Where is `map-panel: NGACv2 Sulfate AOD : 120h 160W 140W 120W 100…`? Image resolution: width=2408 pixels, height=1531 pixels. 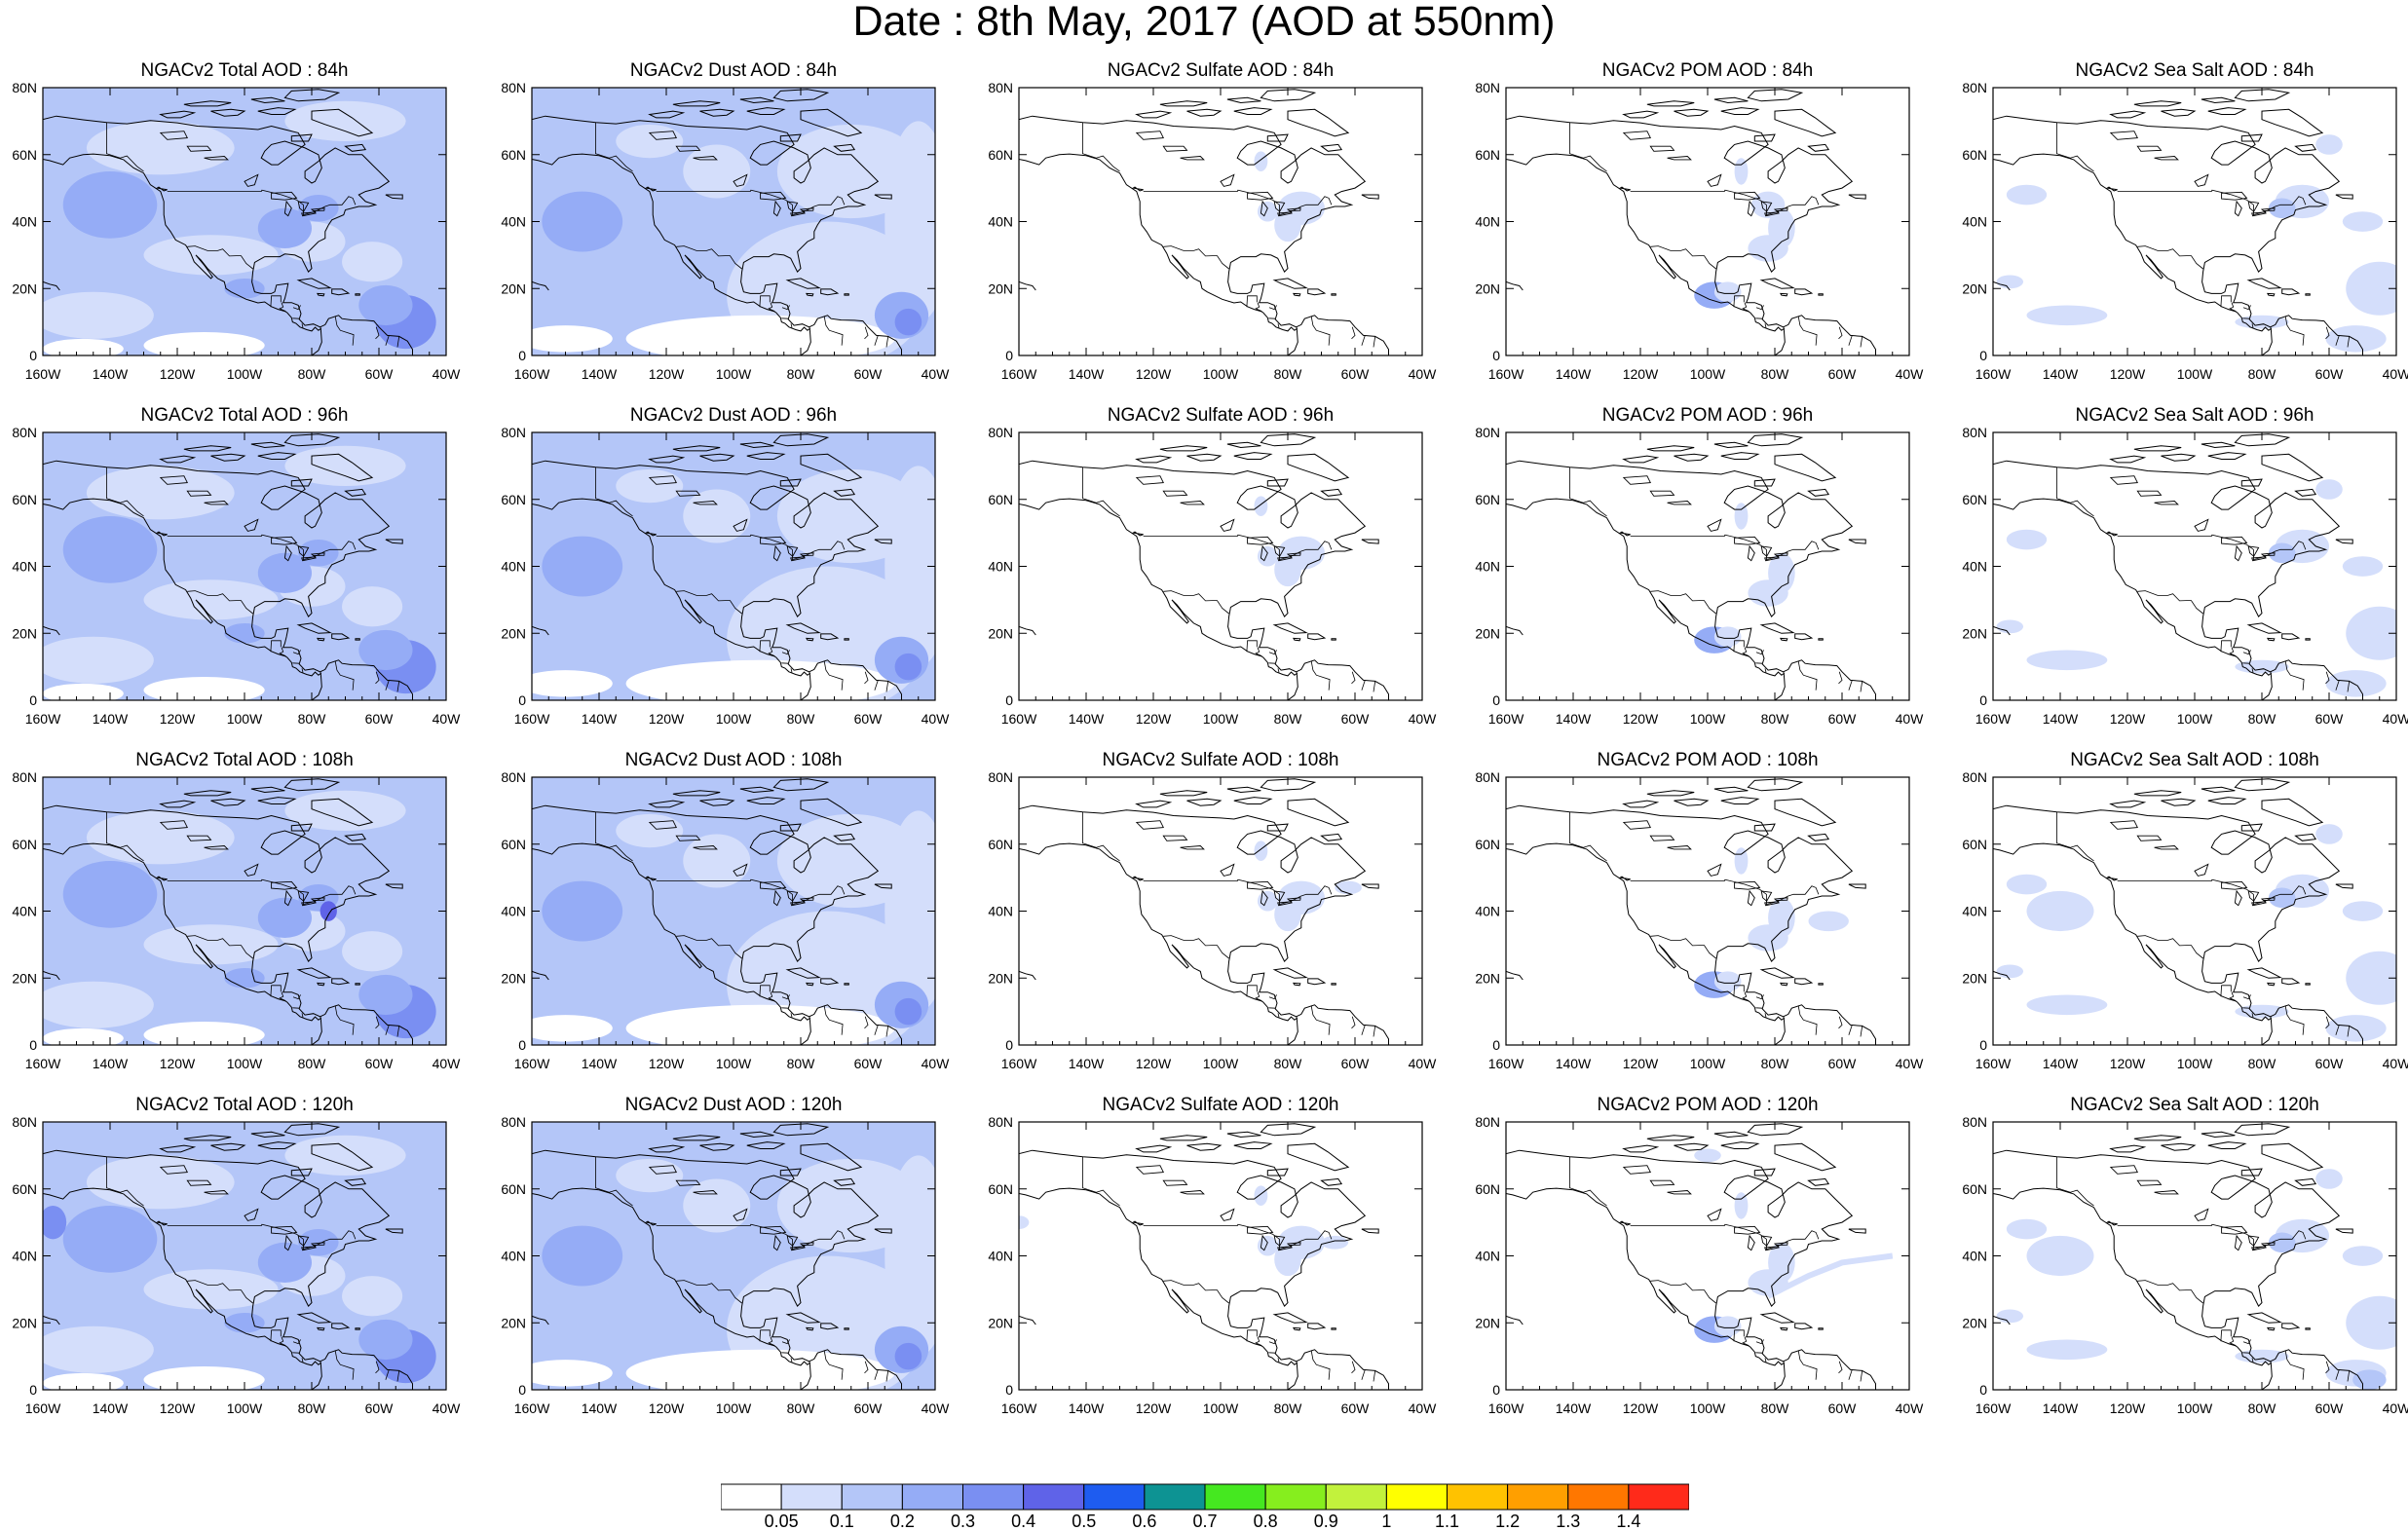 map-panel: NGACv2 Sulfate AOD : 120h 160W 140W 120W 100… is located at coordinates (1213, 1255).